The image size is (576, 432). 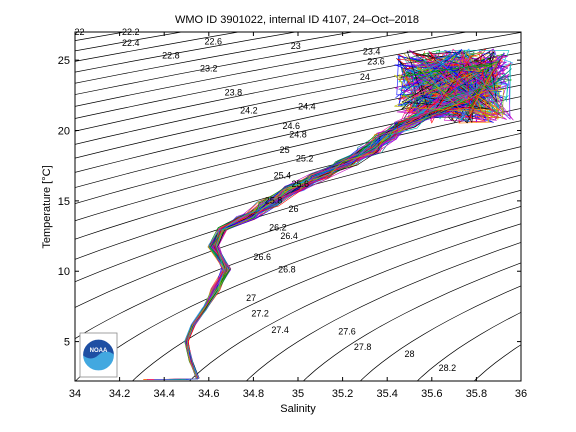 I want to click on isopycnal-label: 24, so click(x=365, y=77).